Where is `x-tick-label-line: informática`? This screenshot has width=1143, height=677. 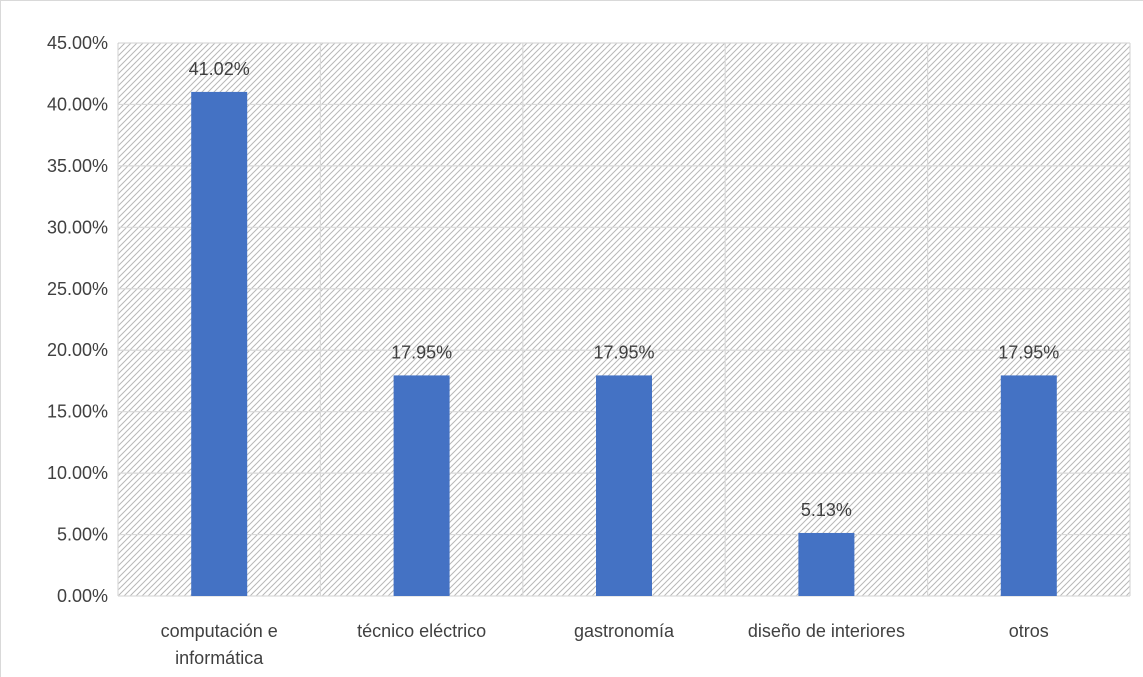
x-tick-label-line: informática is located at coordinates (219, 658).